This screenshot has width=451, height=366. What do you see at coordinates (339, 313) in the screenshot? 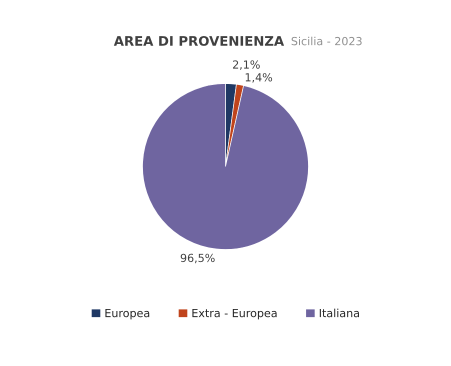
I see `legend-label: Italiana` at bounding box center [339, 313].